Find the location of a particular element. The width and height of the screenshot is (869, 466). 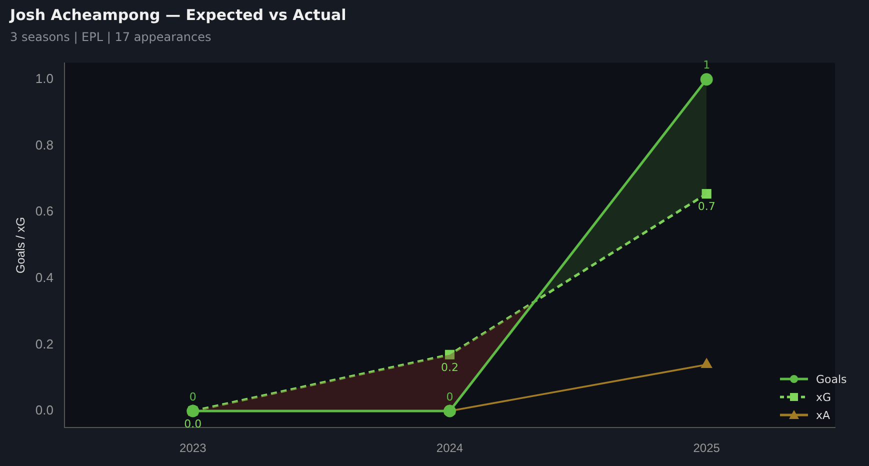

y-tick-label: 0.2 is located at coordinates (44, 344).